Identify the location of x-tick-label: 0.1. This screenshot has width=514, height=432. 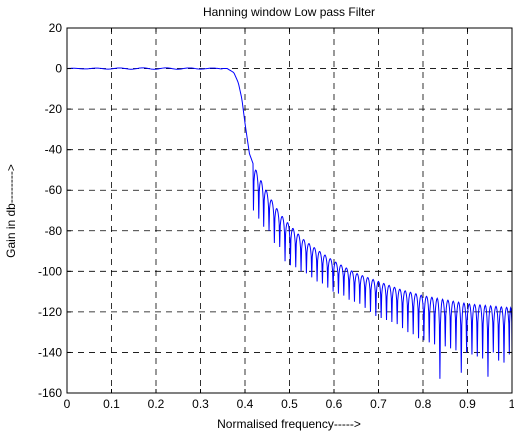
(111, 404).